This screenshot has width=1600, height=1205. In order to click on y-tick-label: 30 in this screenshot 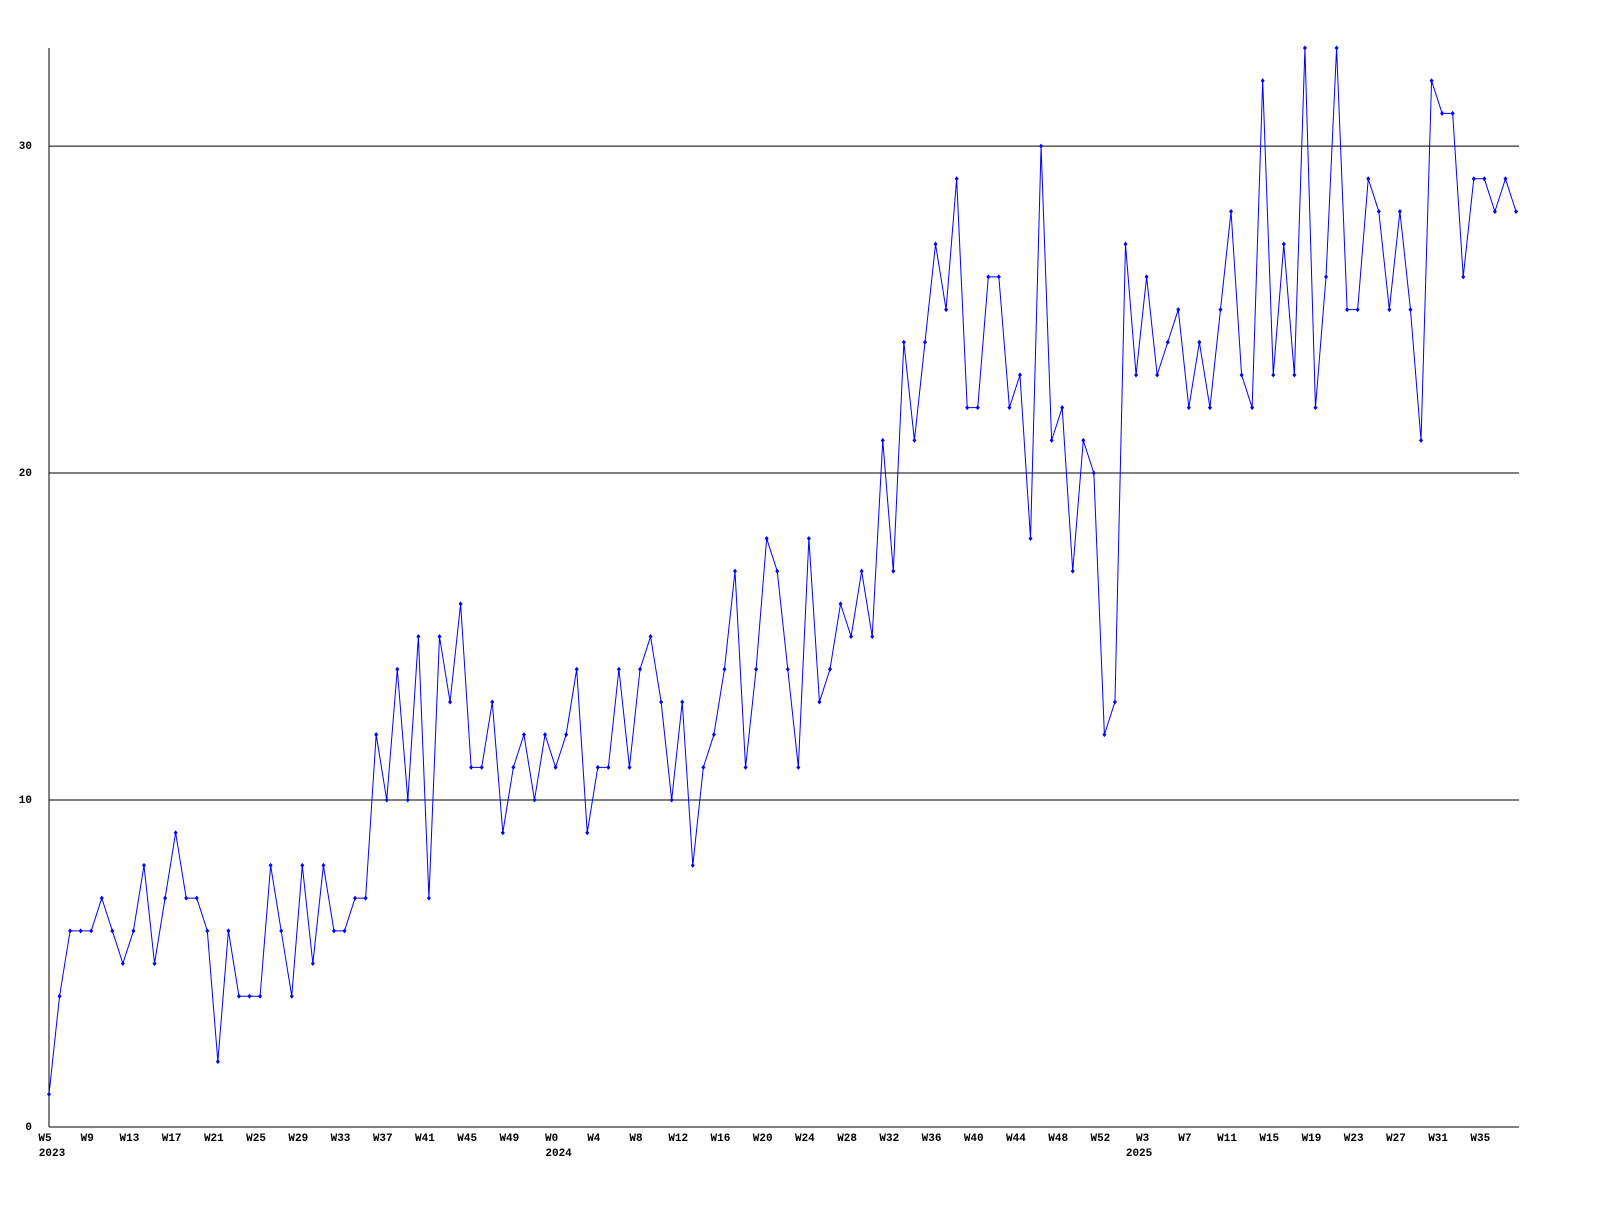, I will do `click(25, 147)`.